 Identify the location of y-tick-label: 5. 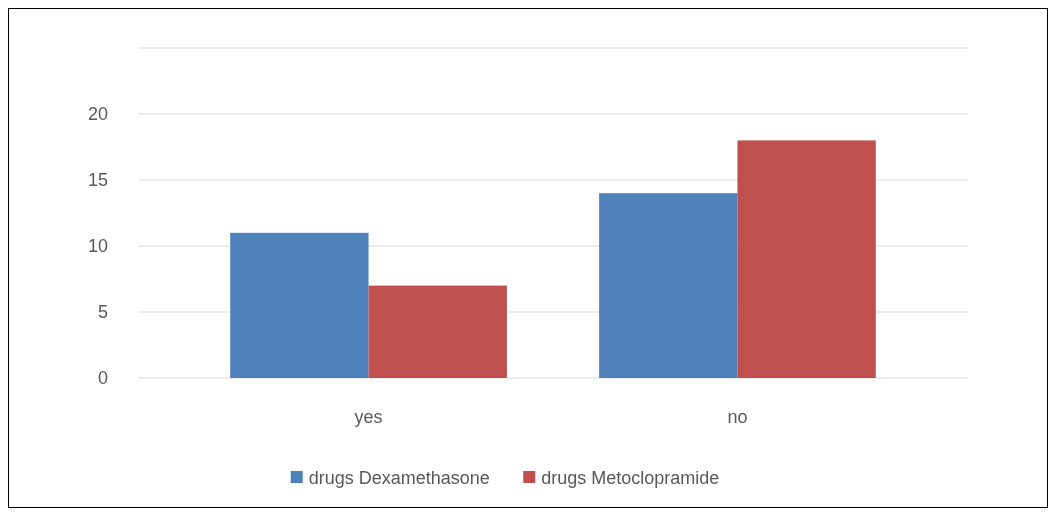
(102, 312).